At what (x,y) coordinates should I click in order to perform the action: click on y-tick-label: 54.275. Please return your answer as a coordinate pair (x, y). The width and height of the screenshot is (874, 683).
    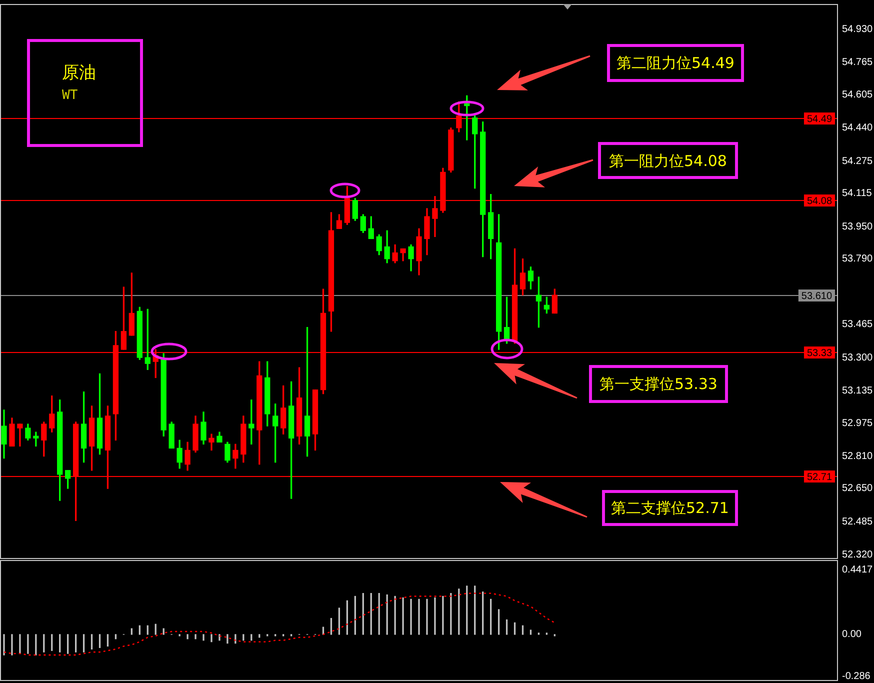
    Looking at the image, I should click on (858, 161).